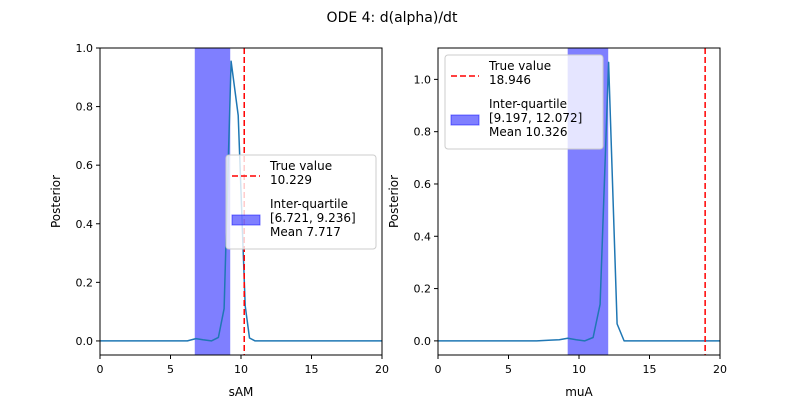 The height and width of the screenshot is (400, 800). I want to click on legend-iqr-text: Mean 7.717, so click(305, 232).